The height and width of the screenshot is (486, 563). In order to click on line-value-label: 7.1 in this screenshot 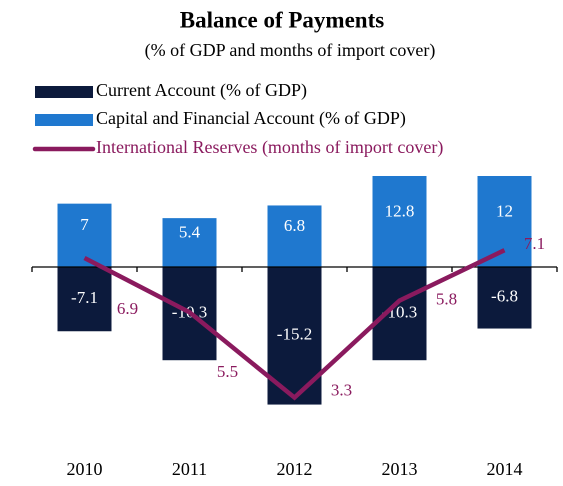, I will do `click(534, 243)`.